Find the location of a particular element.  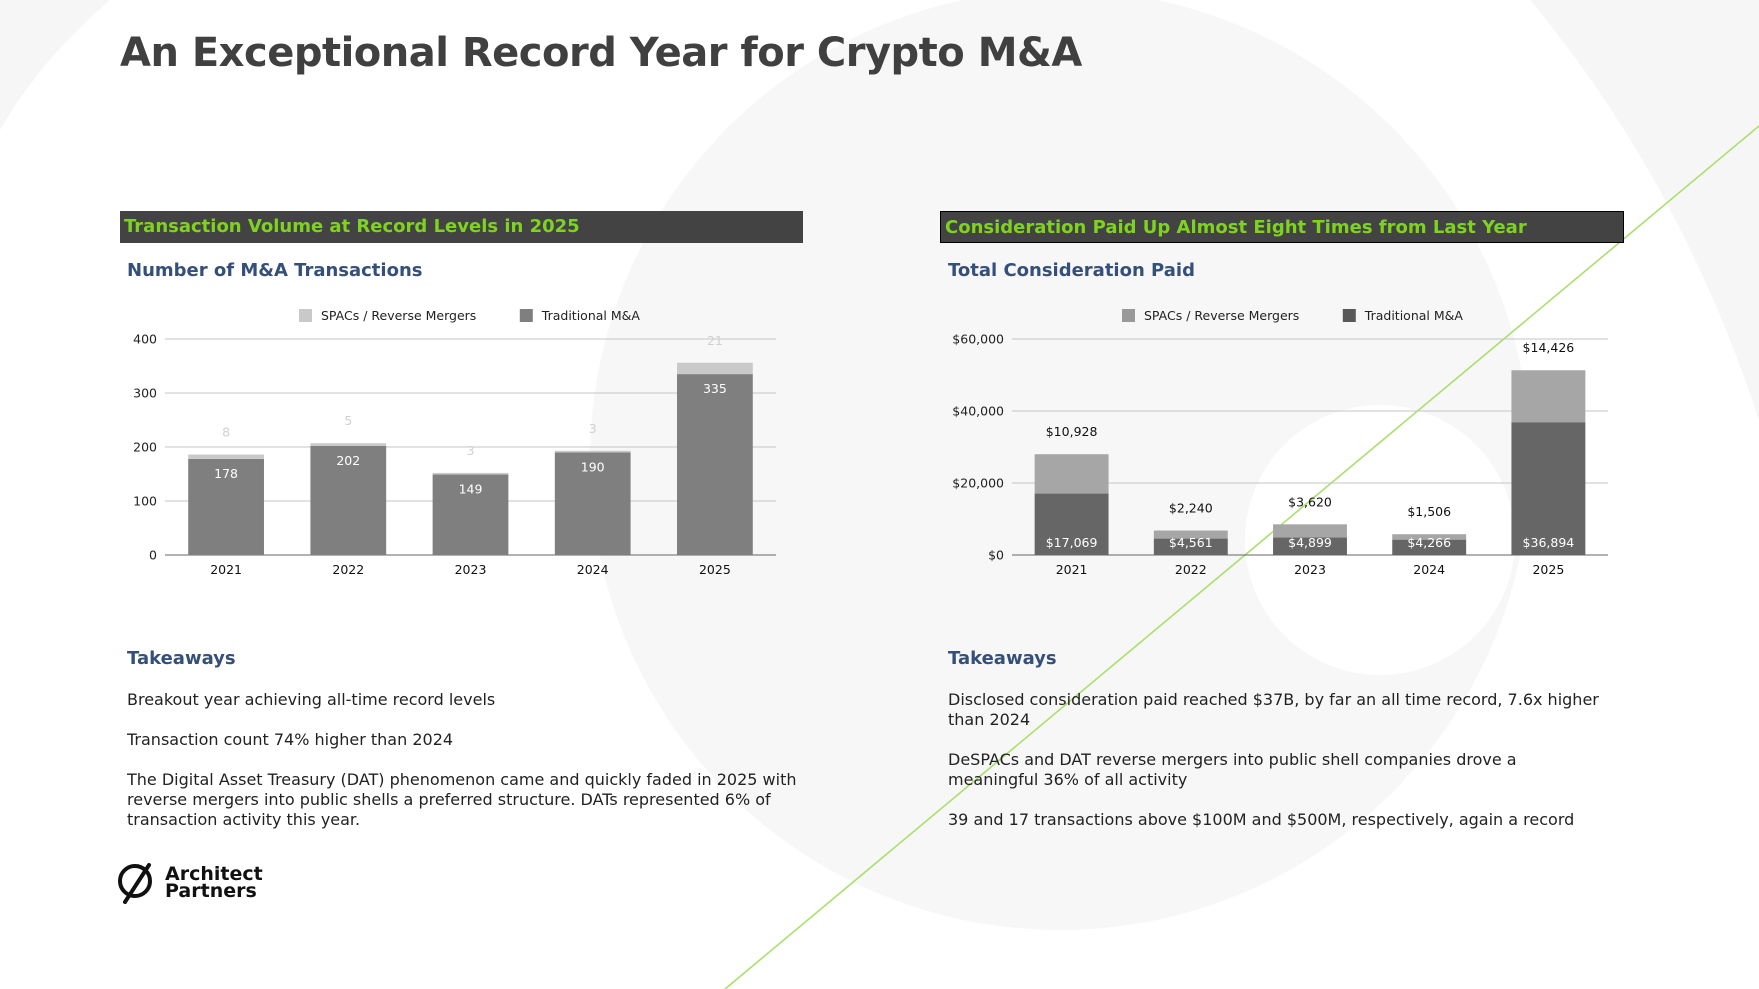

y-tick-label: $0 is located at coordinates (996, 555).